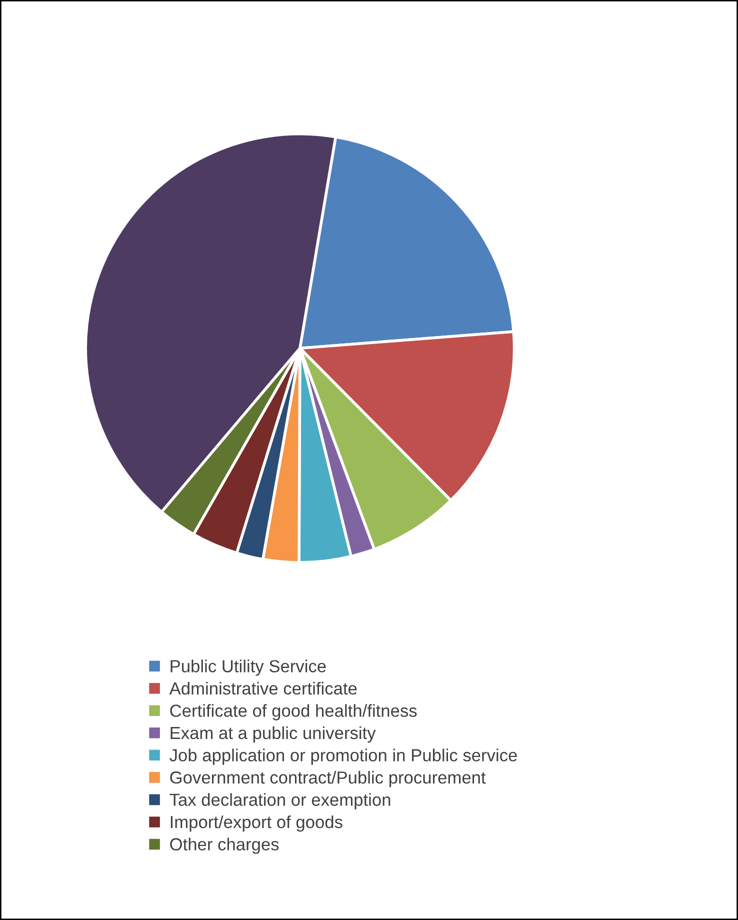 The width and height of the screenshot is (738, 920). What do you see at coordinates (263, 688) in the screenshot?
I see `legend-label: Administrative certificate` at bounding box center [263, 688].